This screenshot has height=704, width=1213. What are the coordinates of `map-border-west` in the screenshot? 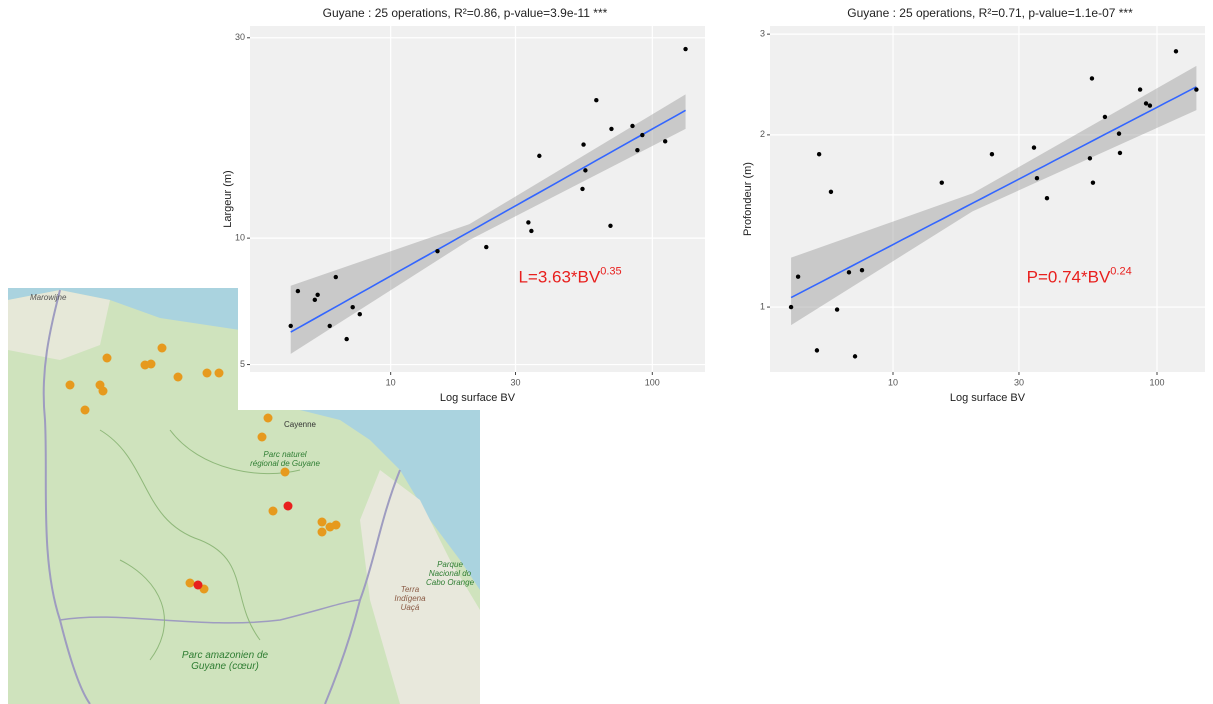 It's located at (66, 496).